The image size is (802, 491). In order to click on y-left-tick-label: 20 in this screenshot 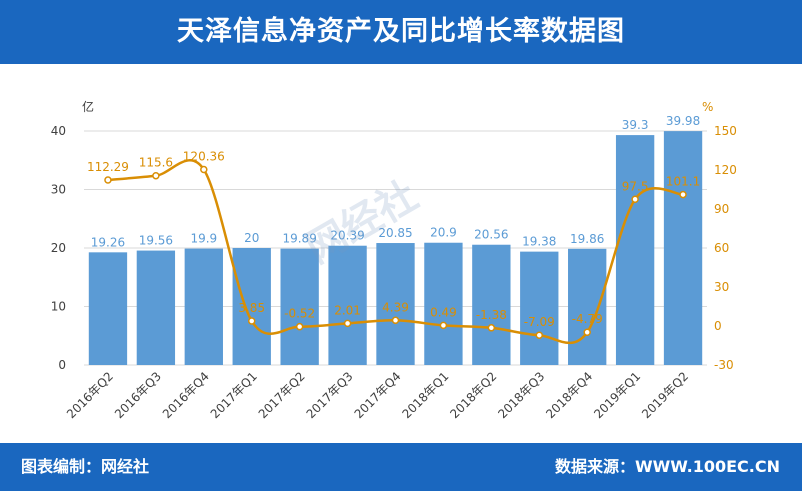, I will do `click(58, 248)`.